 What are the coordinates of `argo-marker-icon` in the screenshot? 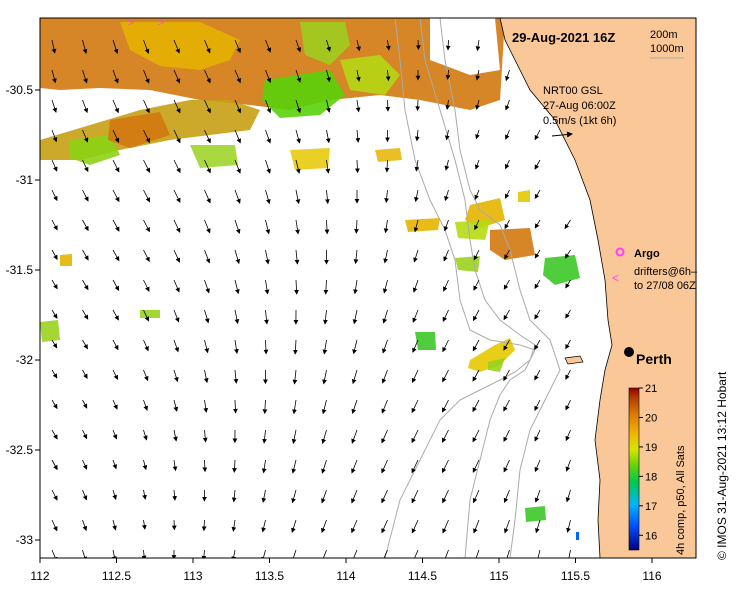 It's located at (620, 252).